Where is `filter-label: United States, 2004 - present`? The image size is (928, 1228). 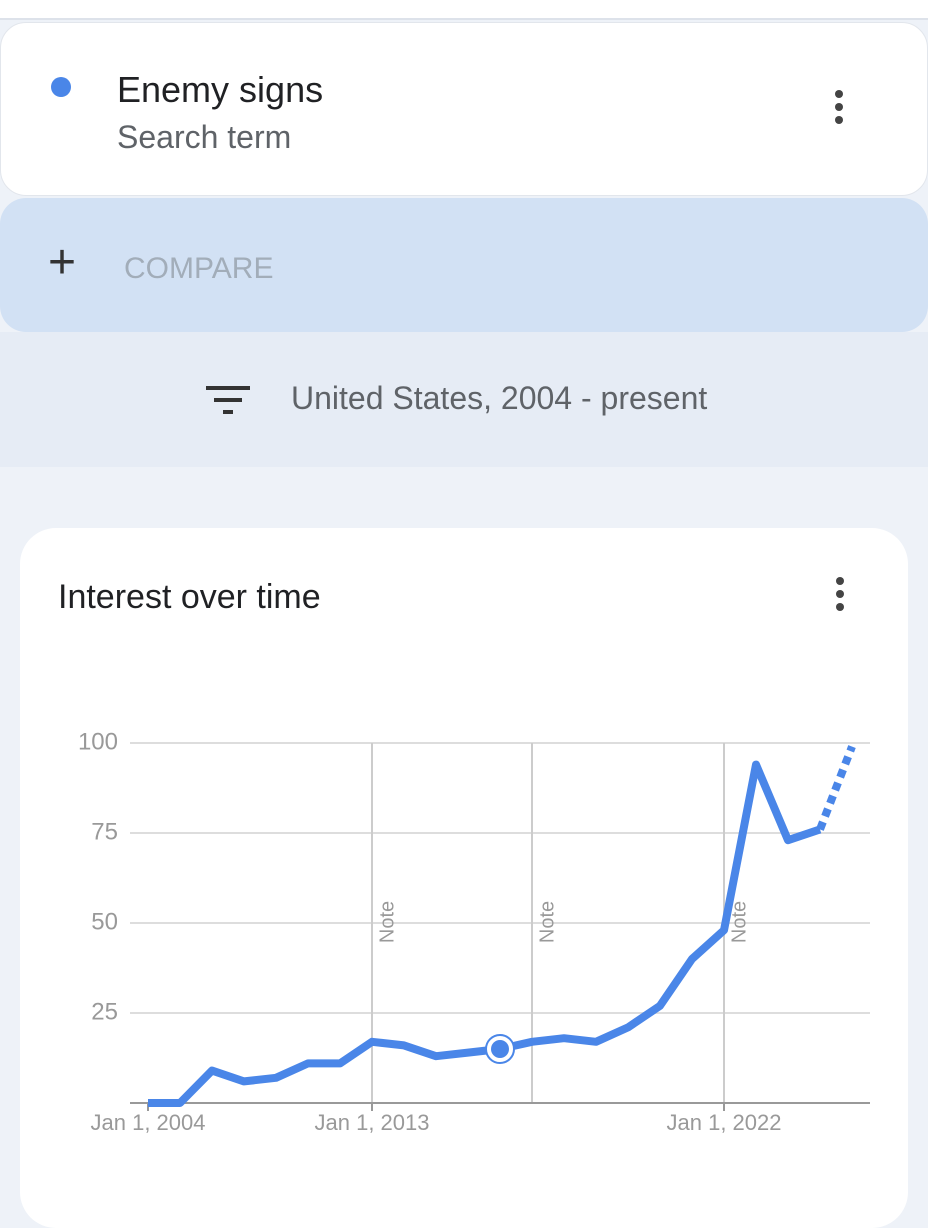 filter-label: United States, 2004 - present is located at coordinates (499, 398).